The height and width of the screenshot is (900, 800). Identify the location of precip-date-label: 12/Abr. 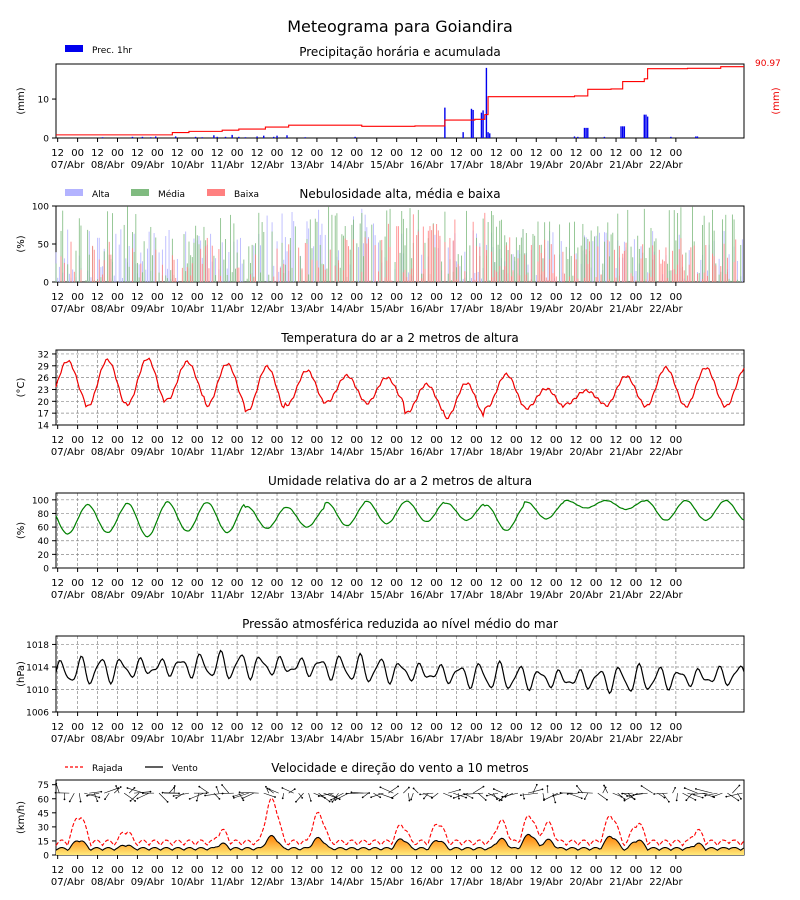
(267, 165).